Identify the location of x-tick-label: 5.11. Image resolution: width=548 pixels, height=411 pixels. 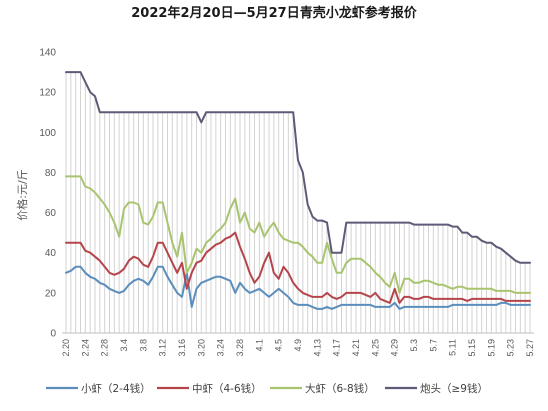
(453, 347).